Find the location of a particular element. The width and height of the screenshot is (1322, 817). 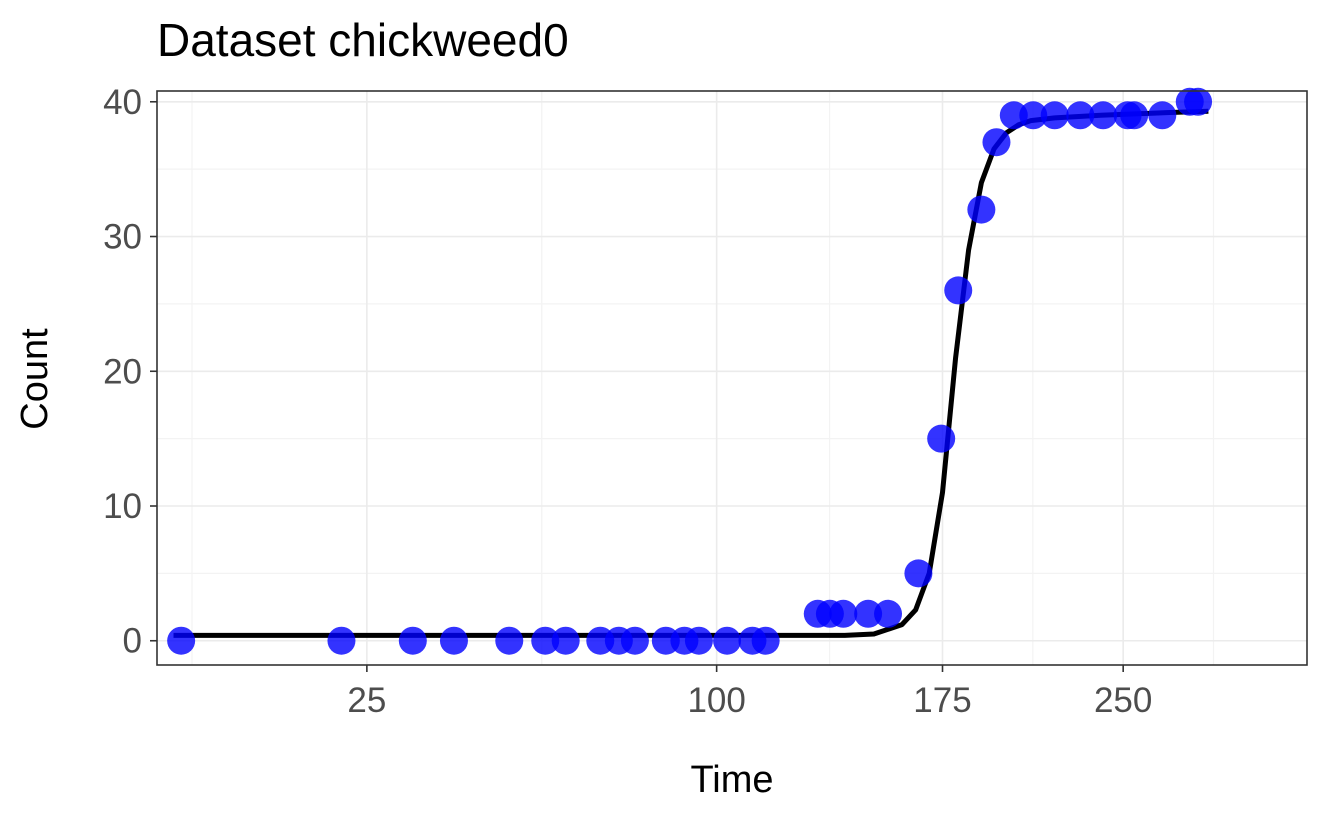

y-tick-label: 0 is located at coordinates (132, 641).